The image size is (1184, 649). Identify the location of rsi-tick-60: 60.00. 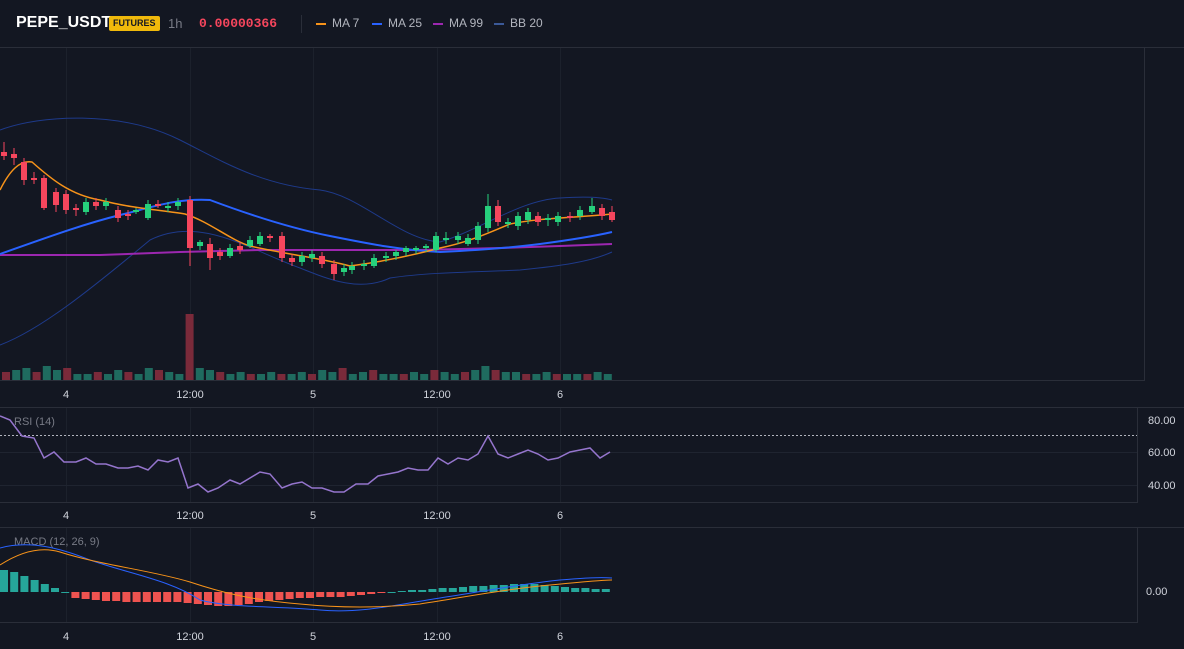
(1162, 453).